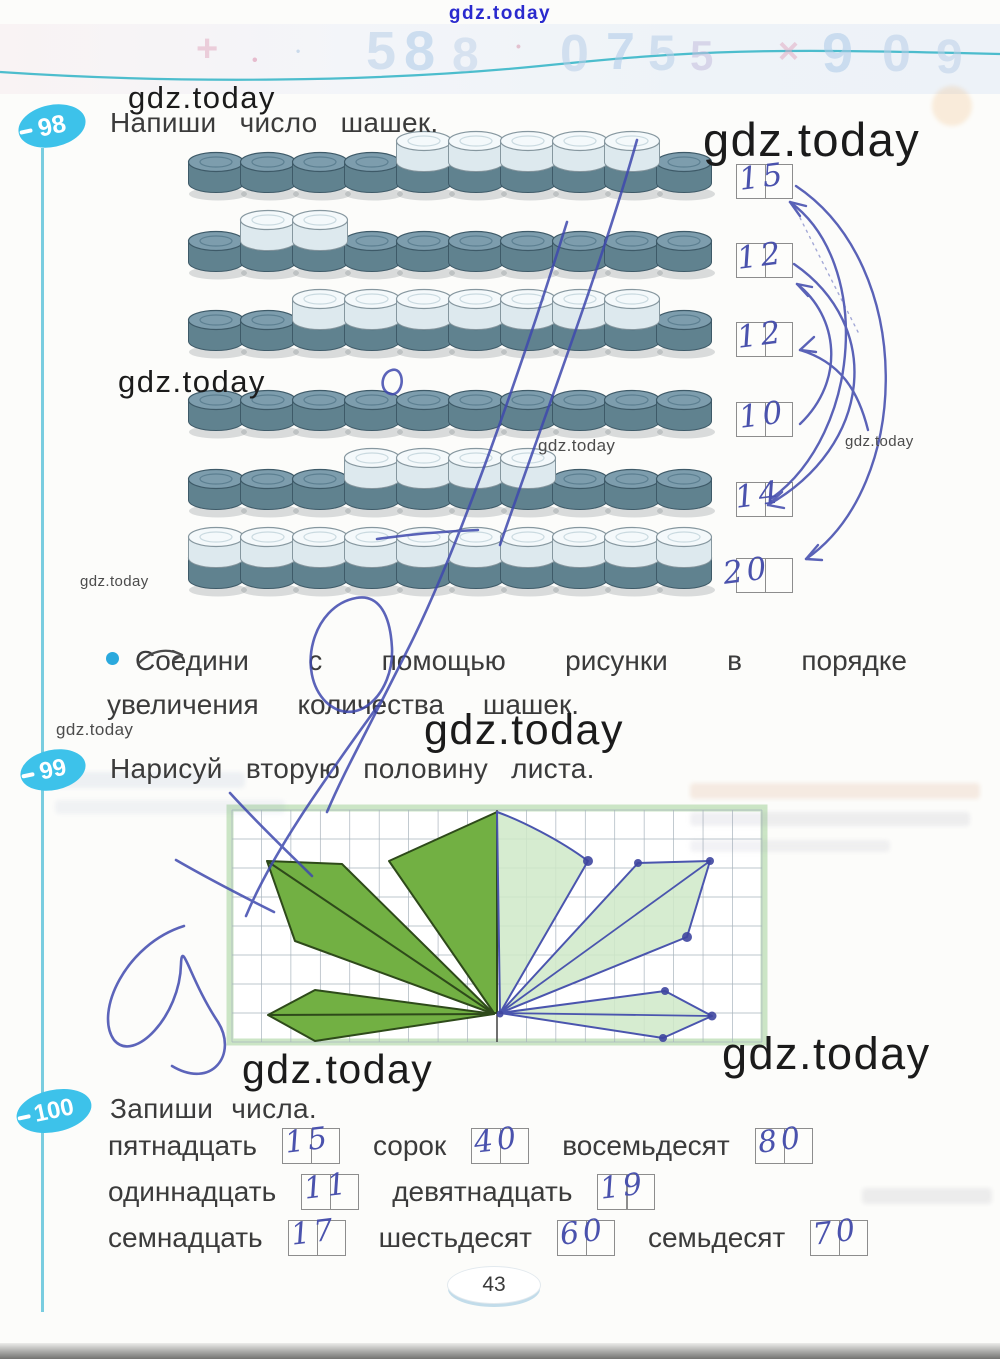 This screenshot has height=1359, width=1000. I want to click on bullet-word: порядке, so click(854, 660).